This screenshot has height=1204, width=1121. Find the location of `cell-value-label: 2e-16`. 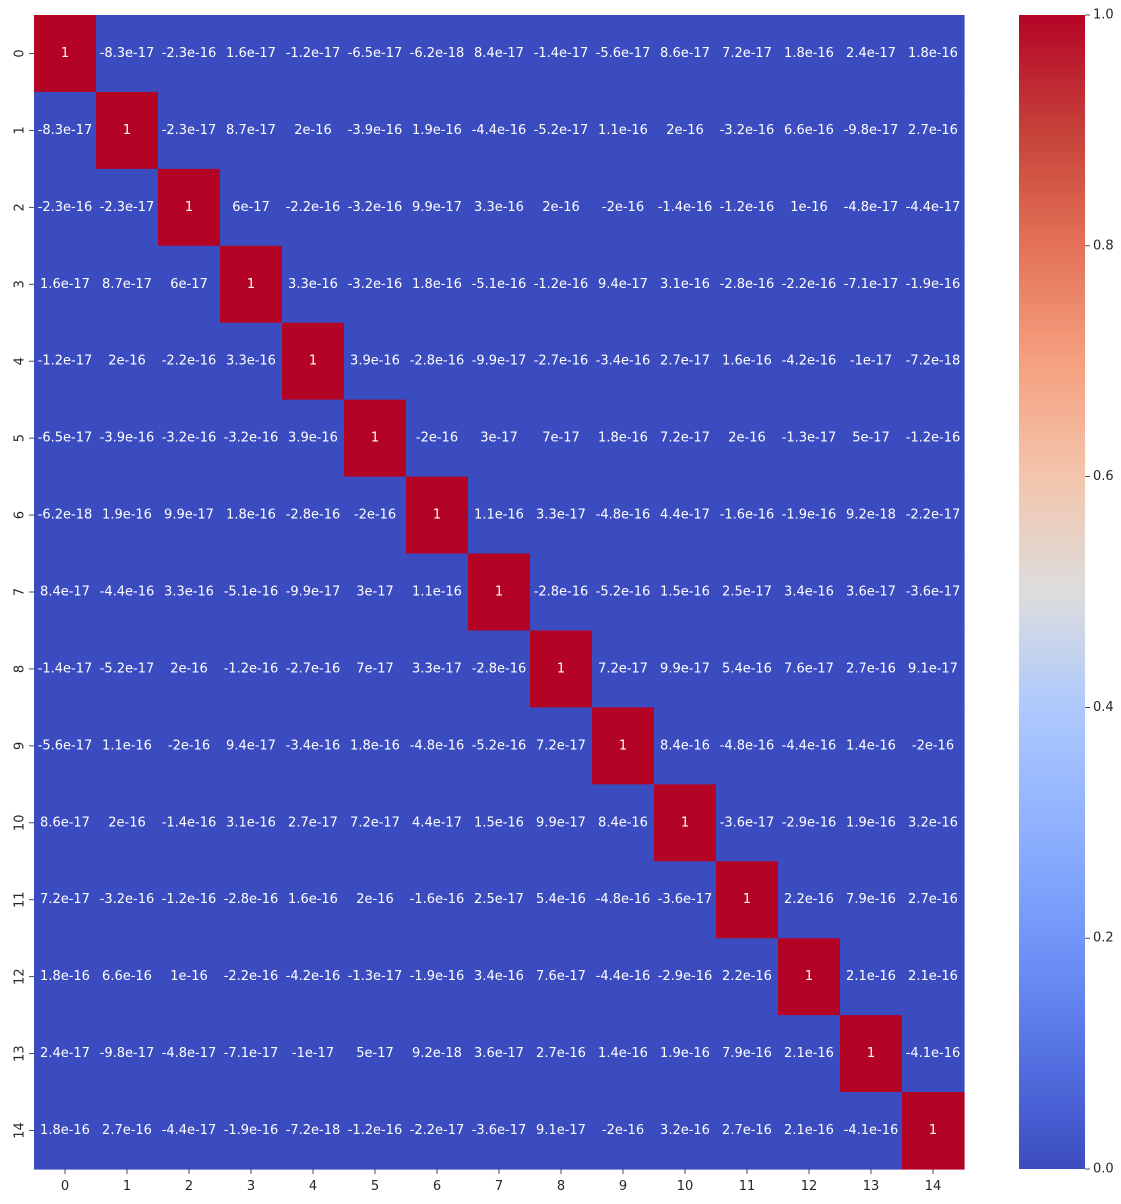

cell-value-label: 2e-16 is located at coordinates (561, 207).